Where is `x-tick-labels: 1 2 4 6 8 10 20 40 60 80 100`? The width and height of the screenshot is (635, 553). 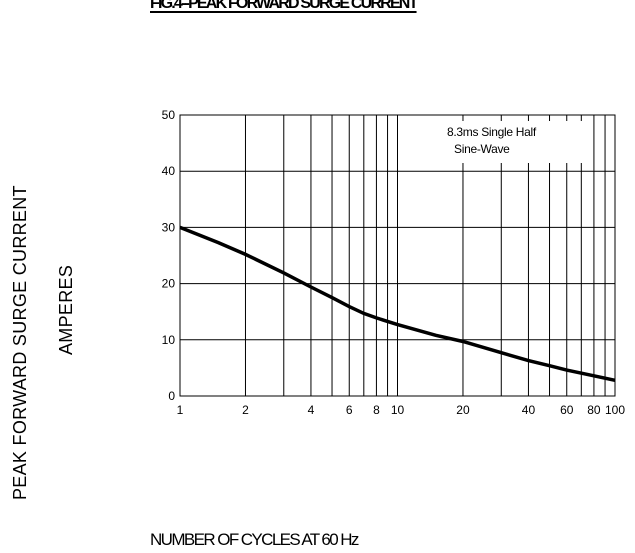 x-tick-labels: 1 2 4 6 8 10 20 40 60 80 100 is located at coordinates (401, 410).